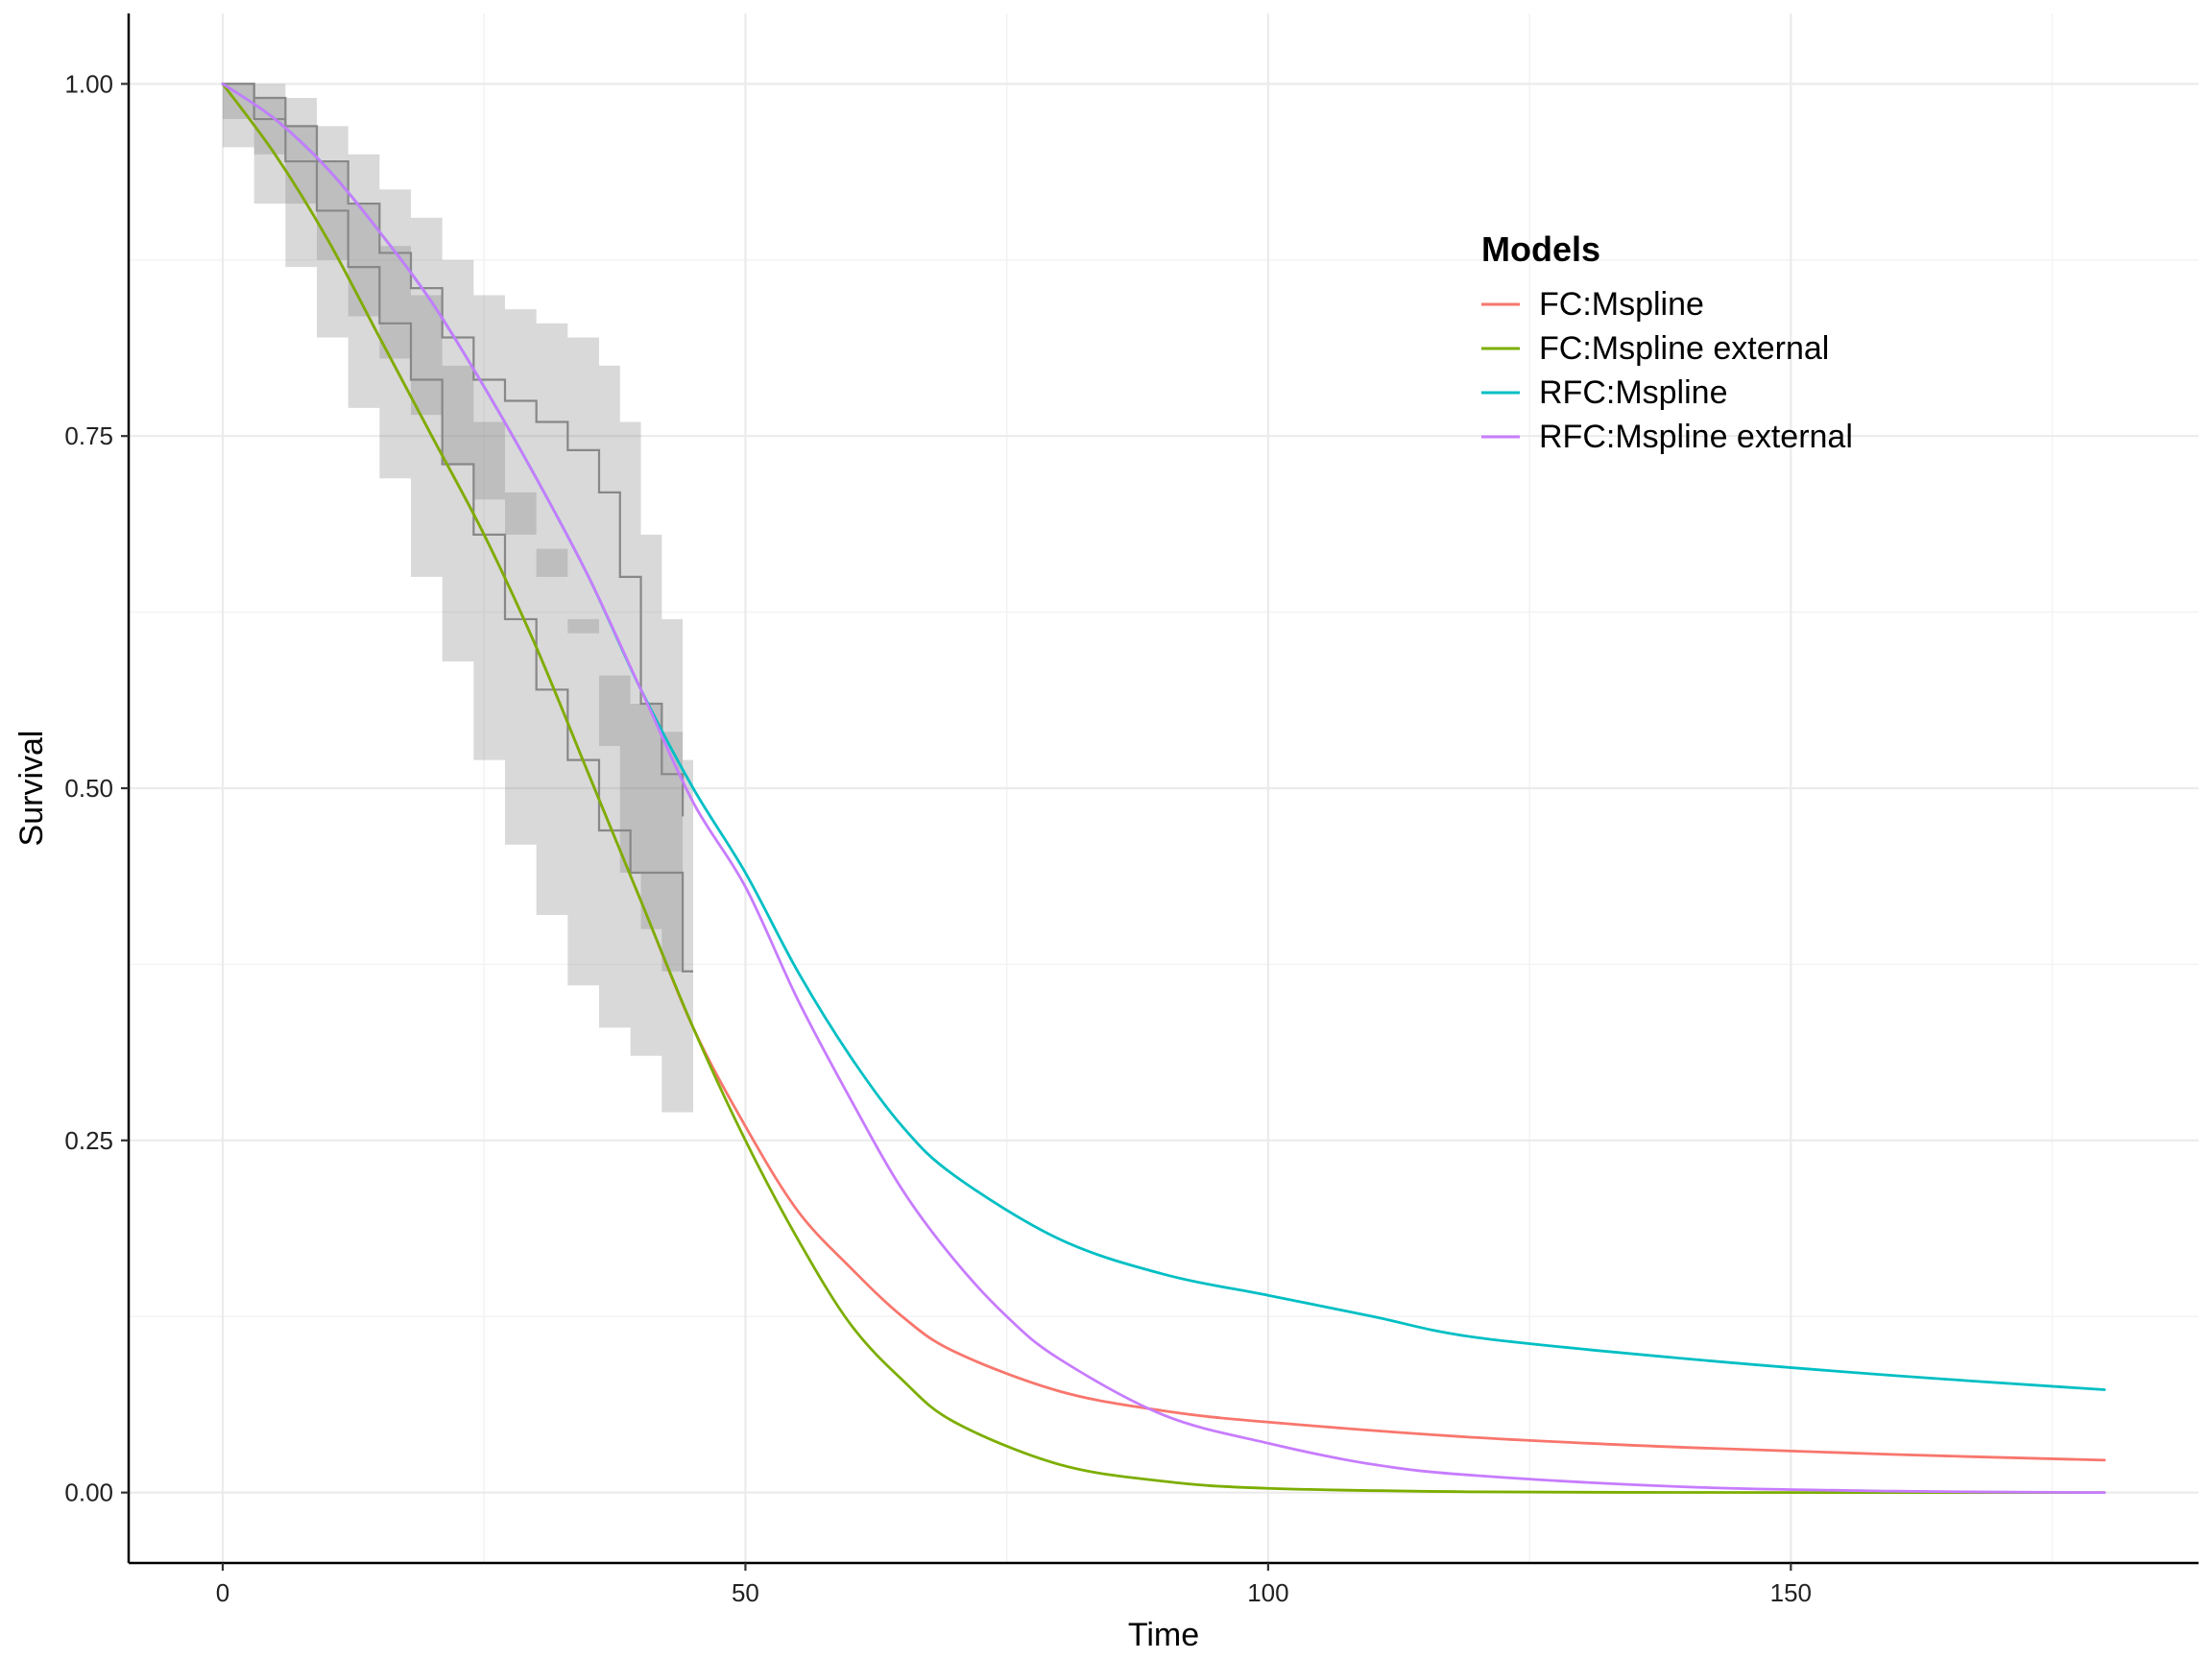  I want to click on x-tick-label: 100, so click(1267, 1592).